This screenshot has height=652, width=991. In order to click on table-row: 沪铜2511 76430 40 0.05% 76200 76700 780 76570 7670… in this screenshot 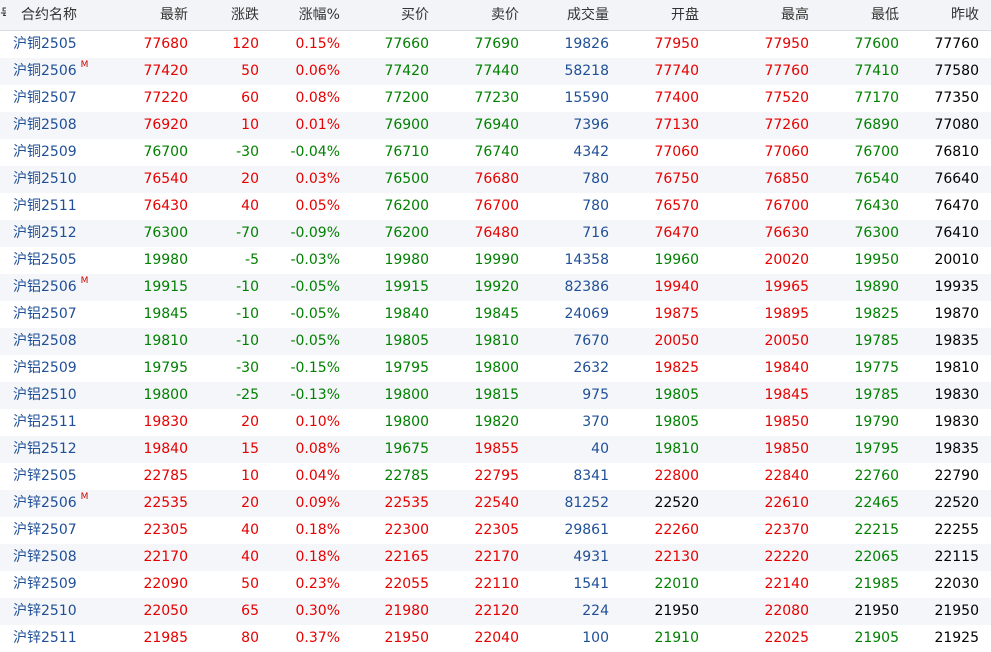, I will do `click(495, 206)`.